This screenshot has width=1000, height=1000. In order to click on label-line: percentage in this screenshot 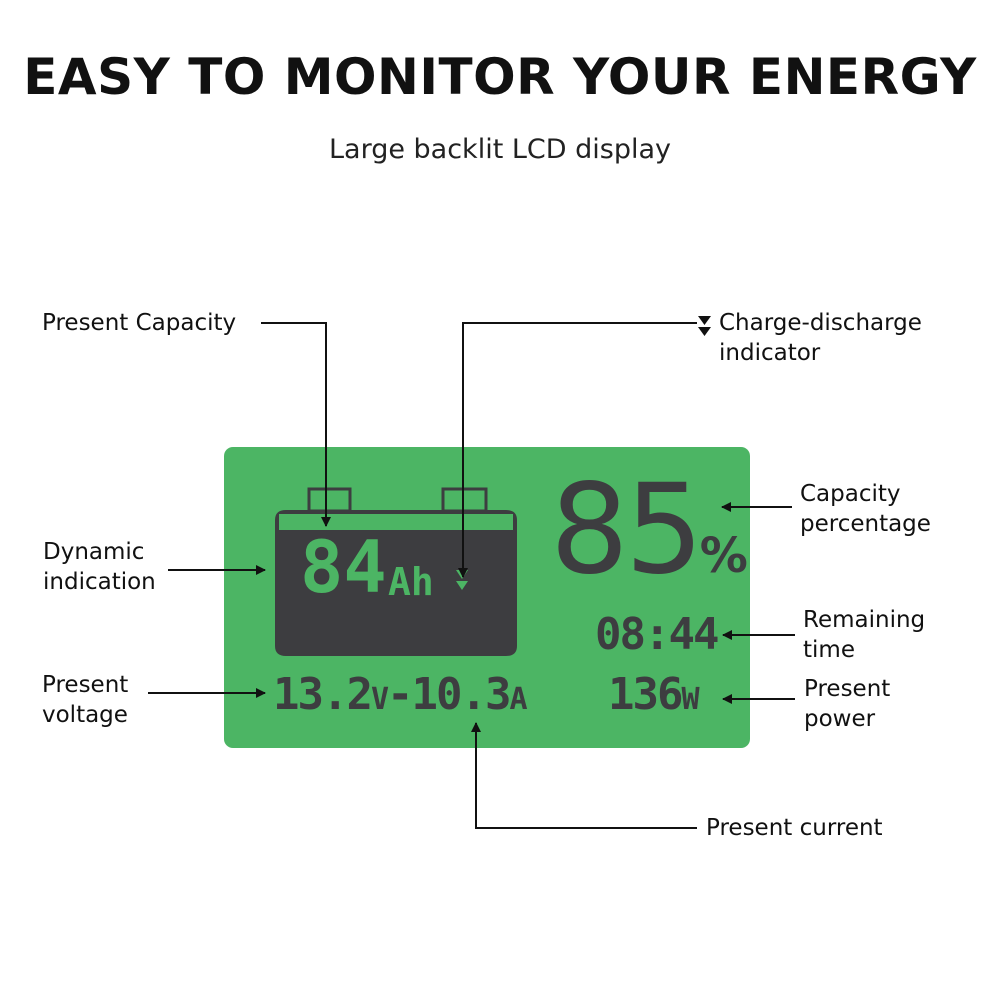, I will do `click(865, 524)`.